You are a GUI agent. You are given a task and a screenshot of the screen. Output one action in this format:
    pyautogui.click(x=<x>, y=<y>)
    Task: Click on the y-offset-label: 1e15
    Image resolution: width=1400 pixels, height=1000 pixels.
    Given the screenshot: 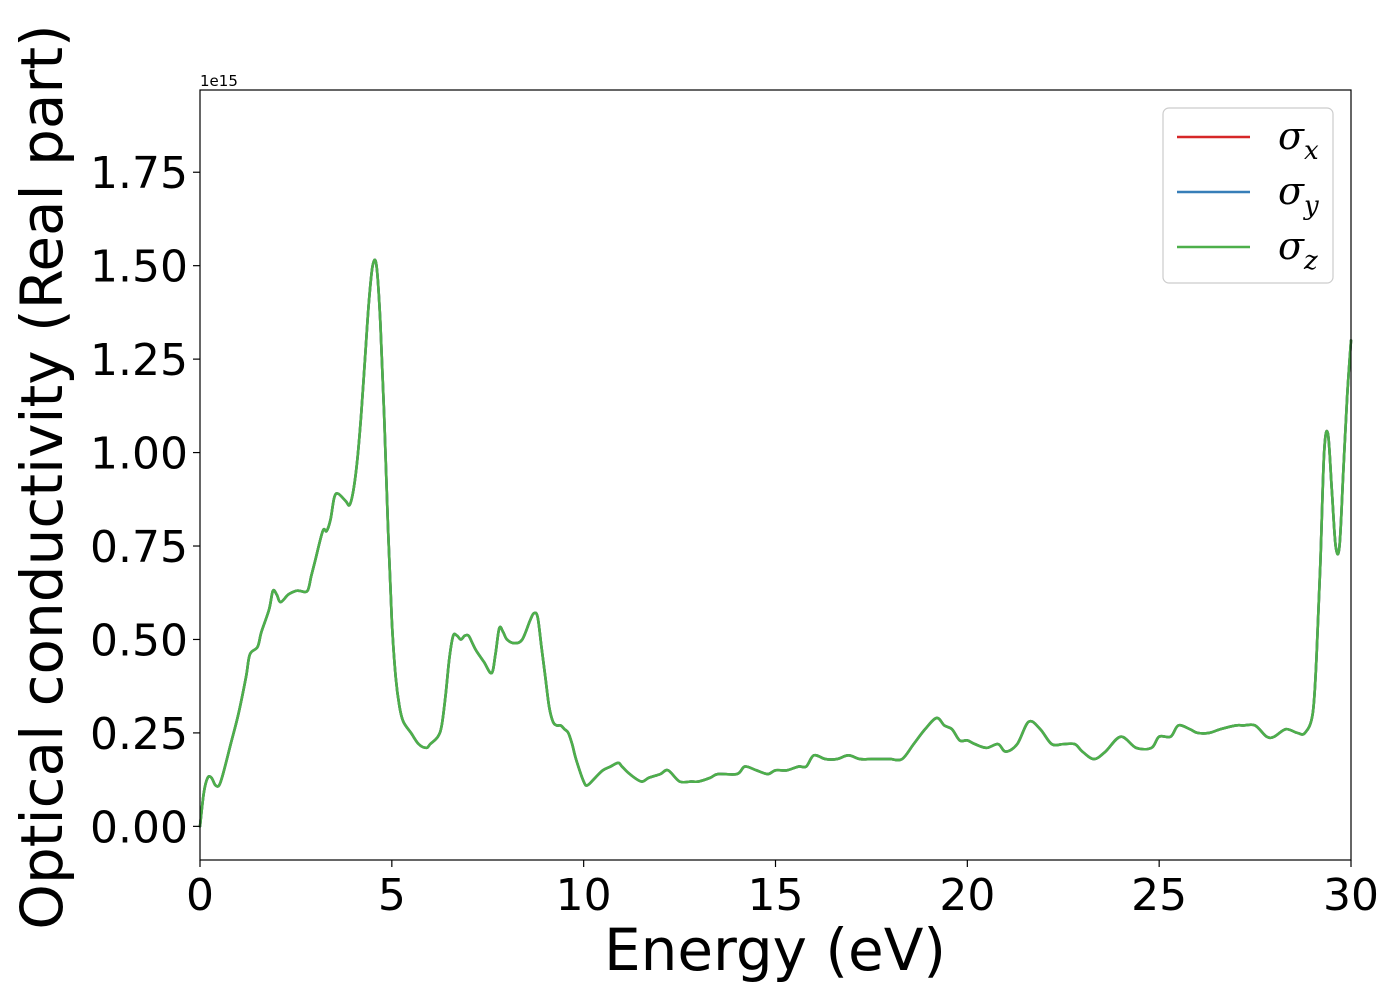 What is the action you would take?
    pyautogui.click(x=219, y=81)
    